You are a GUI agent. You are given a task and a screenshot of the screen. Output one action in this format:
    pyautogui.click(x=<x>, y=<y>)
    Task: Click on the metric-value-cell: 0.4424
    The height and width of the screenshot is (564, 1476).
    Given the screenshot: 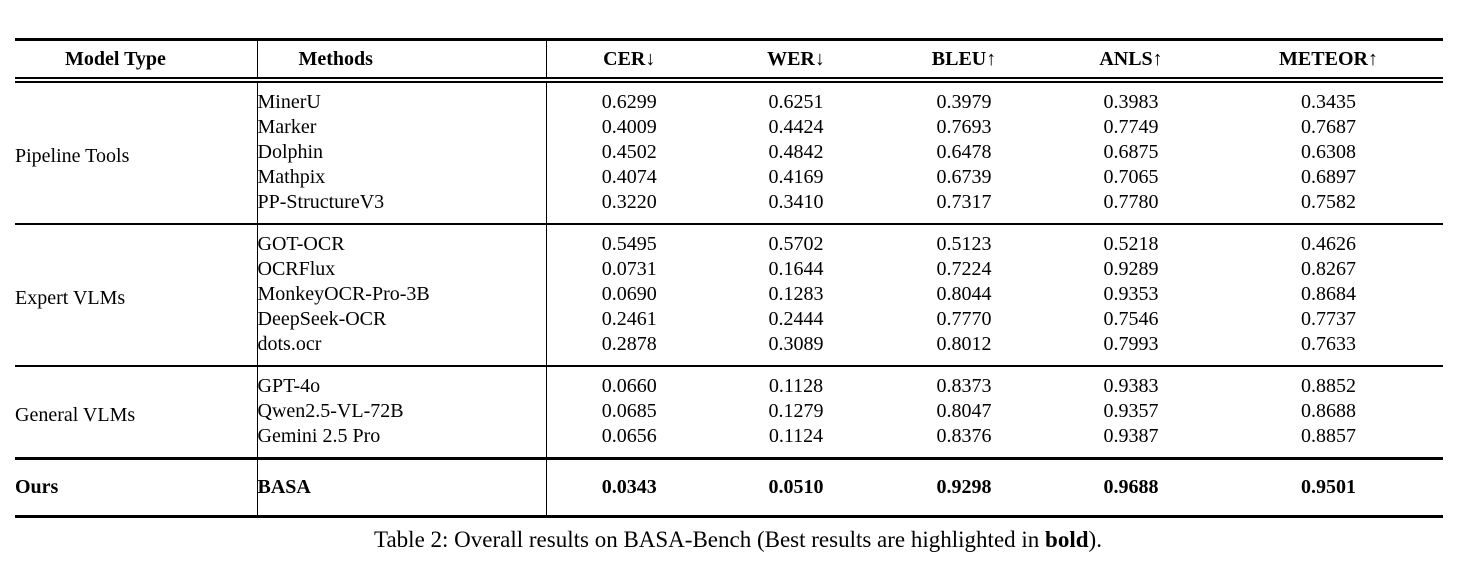 What is the action you would take?
    pyautogui.click(x=796, y=127)
    